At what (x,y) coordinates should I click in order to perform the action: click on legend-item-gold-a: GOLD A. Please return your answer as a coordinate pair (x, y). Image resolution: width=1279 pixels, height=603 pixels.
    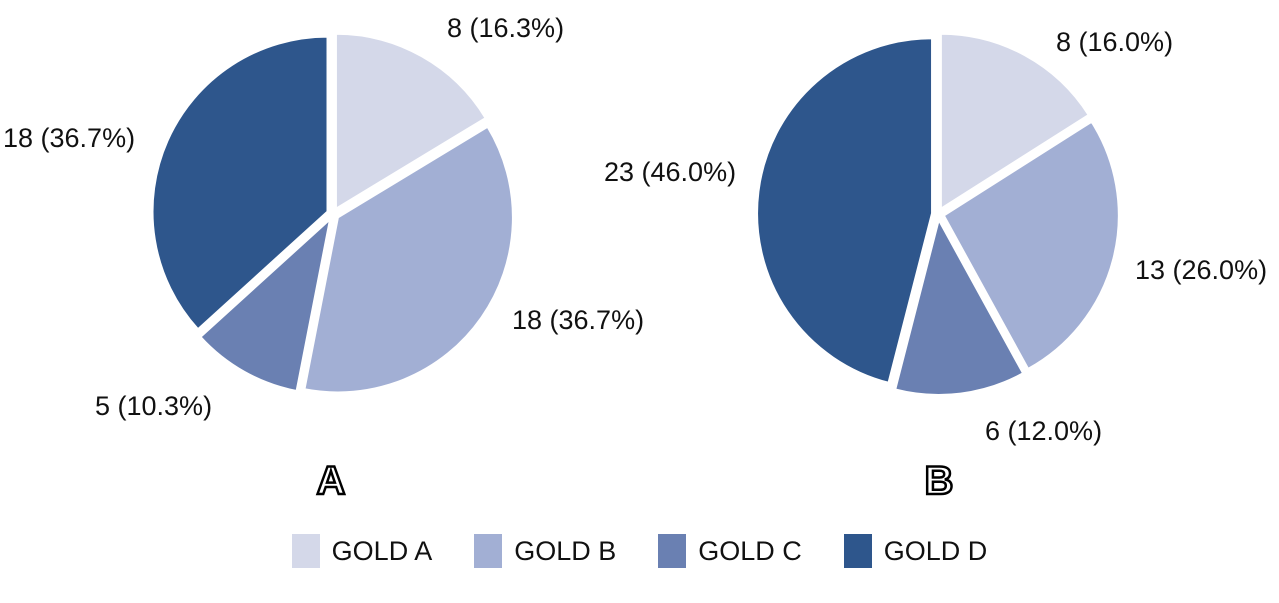
    Looking at the image, I should click on (362, 551).